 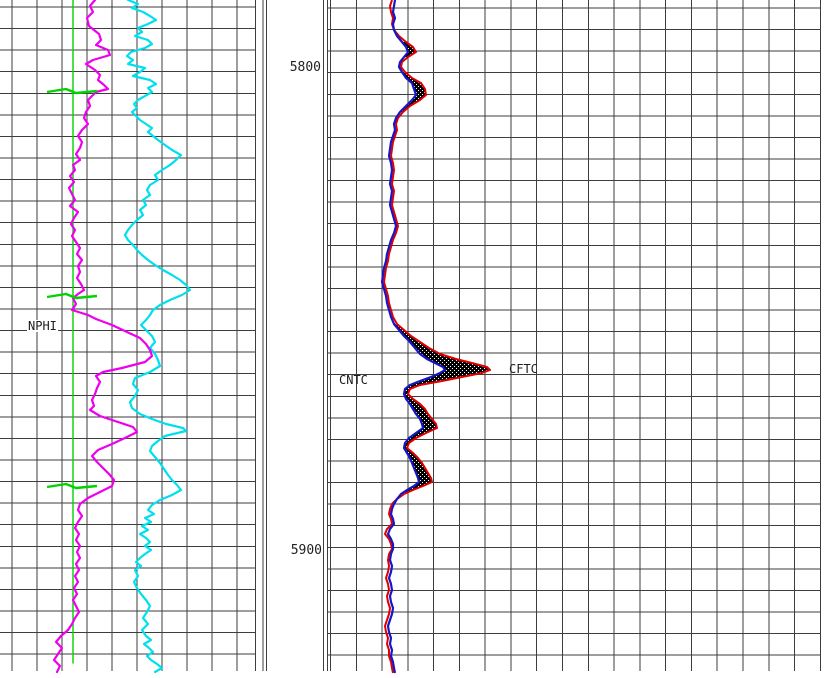 What do you see at coordinates (353, 380) in the screenshot?
I see `curve-label-cntc: CNTC` at bounding box center [353, 380].